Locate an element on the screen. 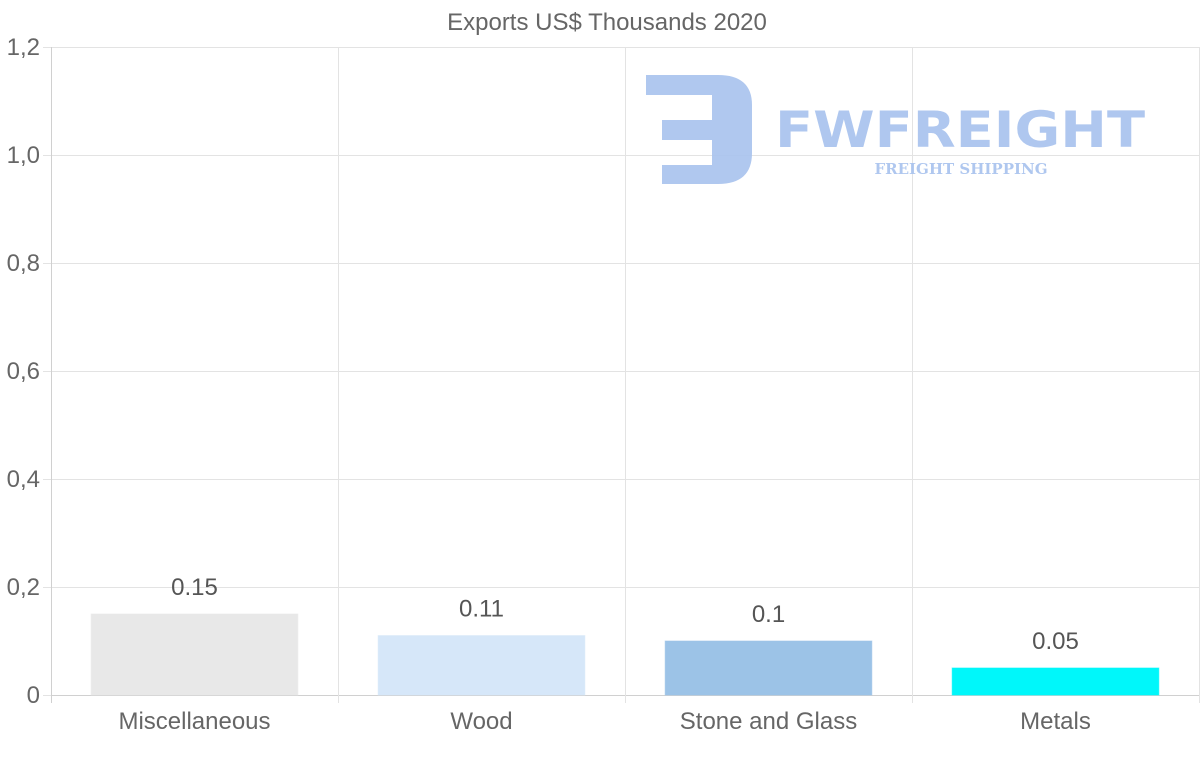 This screenshot has height=763, width=1200. y-tick-label: 0,8 is located at coordinates (23, 263).